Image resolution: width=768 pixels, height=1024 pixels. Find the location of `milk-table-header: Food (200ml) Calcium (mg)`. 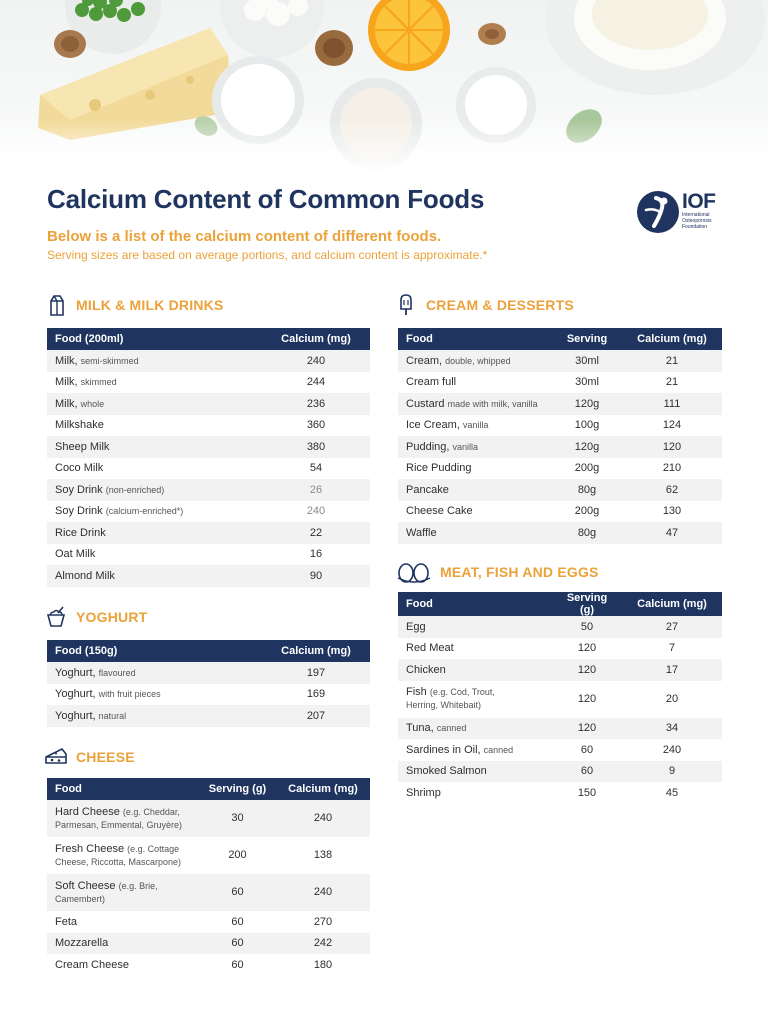

milk-table-header: Food (200ml) Calcium (mg) is located at coordinates (208, 339).